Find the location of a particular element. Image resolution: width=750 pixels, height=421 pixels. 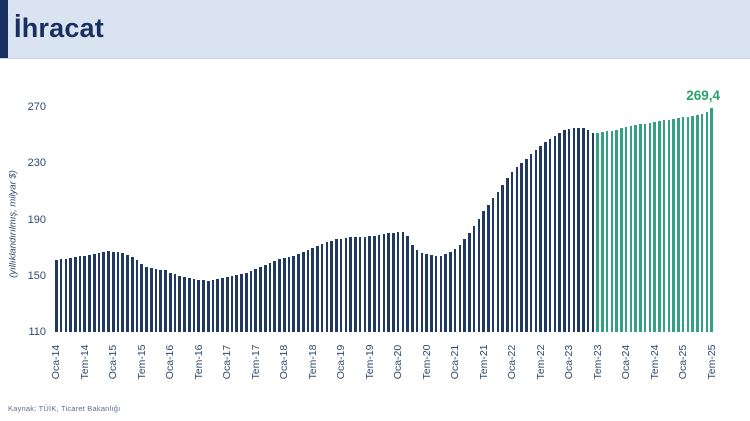

y-axis: 110 150 190 230 270 is located at coordinates (24, 219).